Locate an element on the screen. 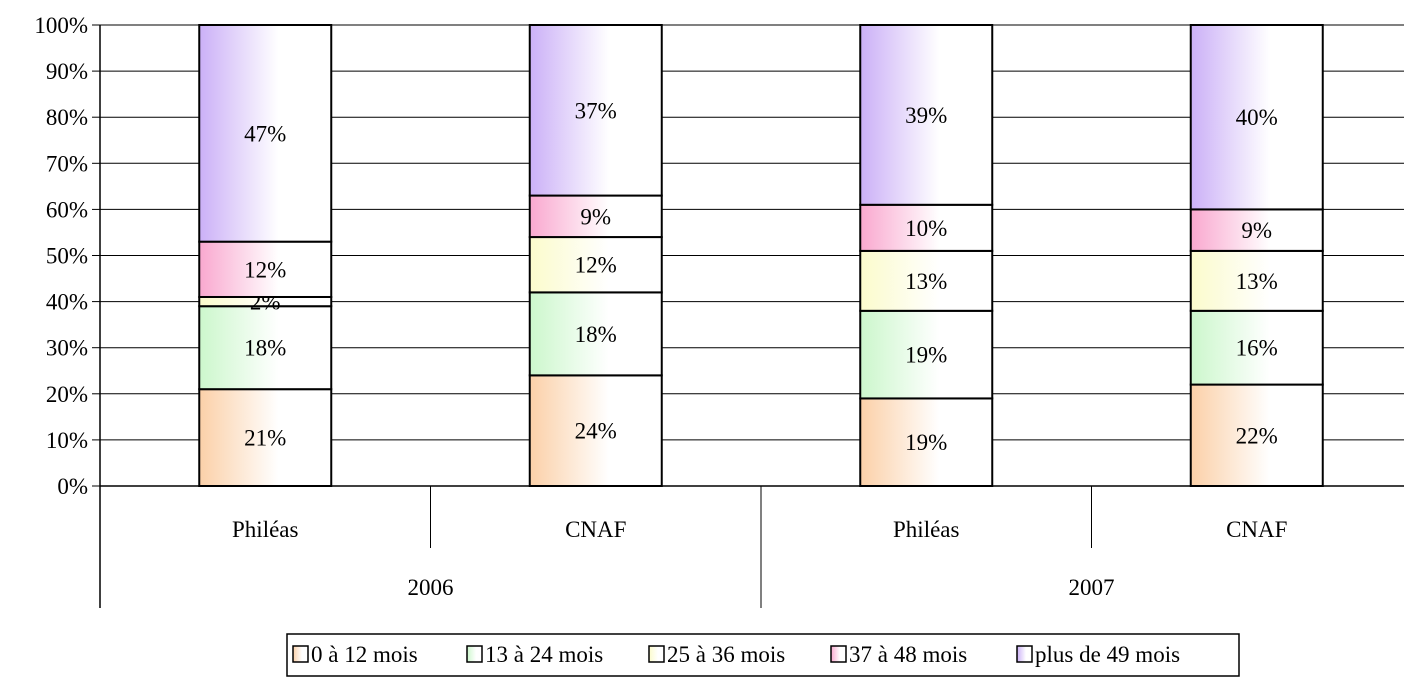 Image resolution: width=1404 pixels, height=678 pixels. legend-label: 13 à 24 mois is located at coordinates (544, 654).